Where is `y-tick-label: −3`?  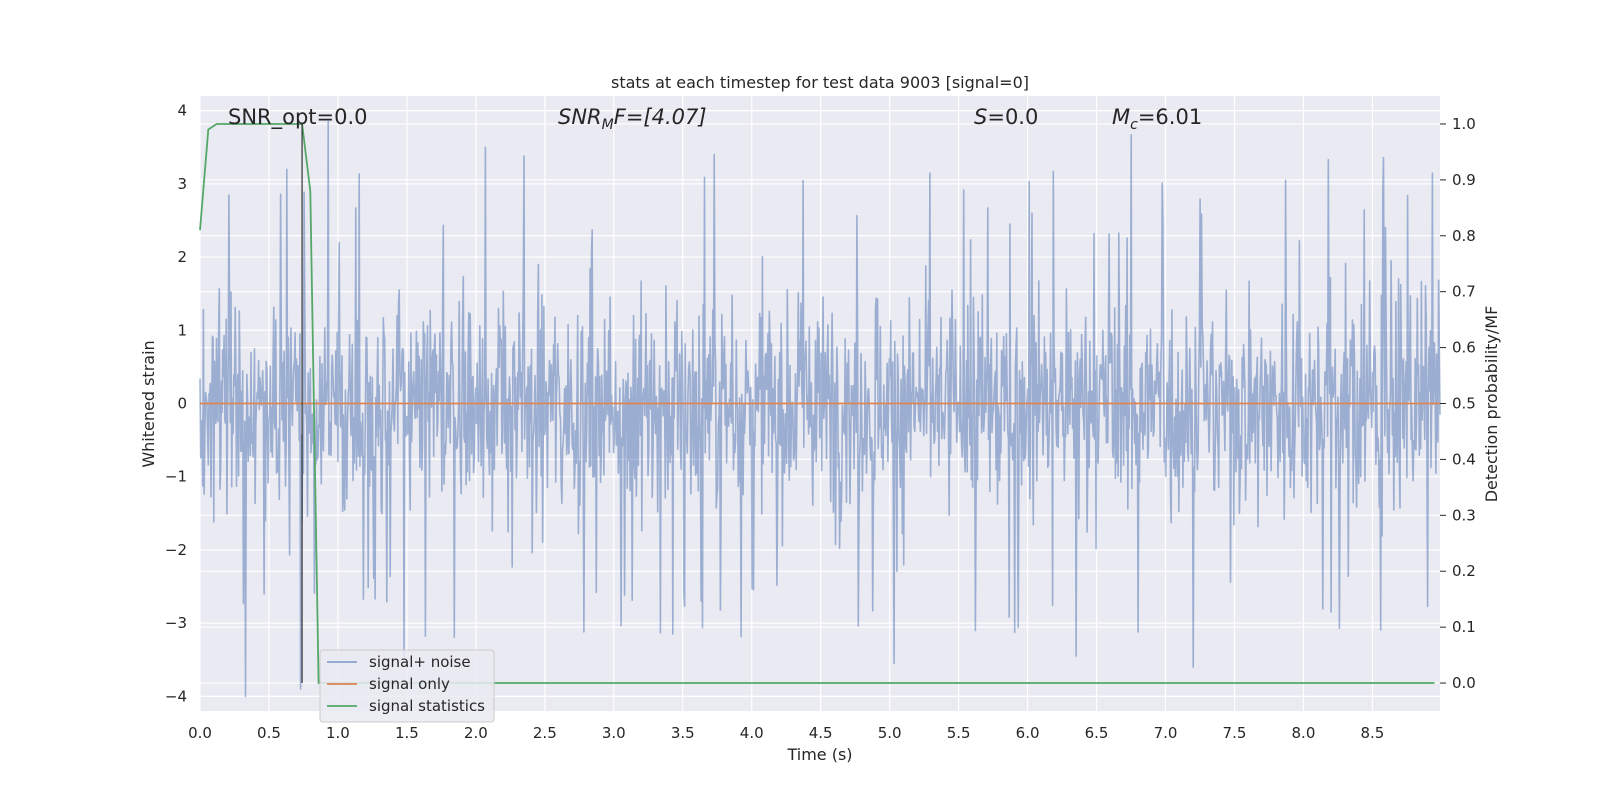
y-tick-label: −3 is located at coordinates (176, 623).